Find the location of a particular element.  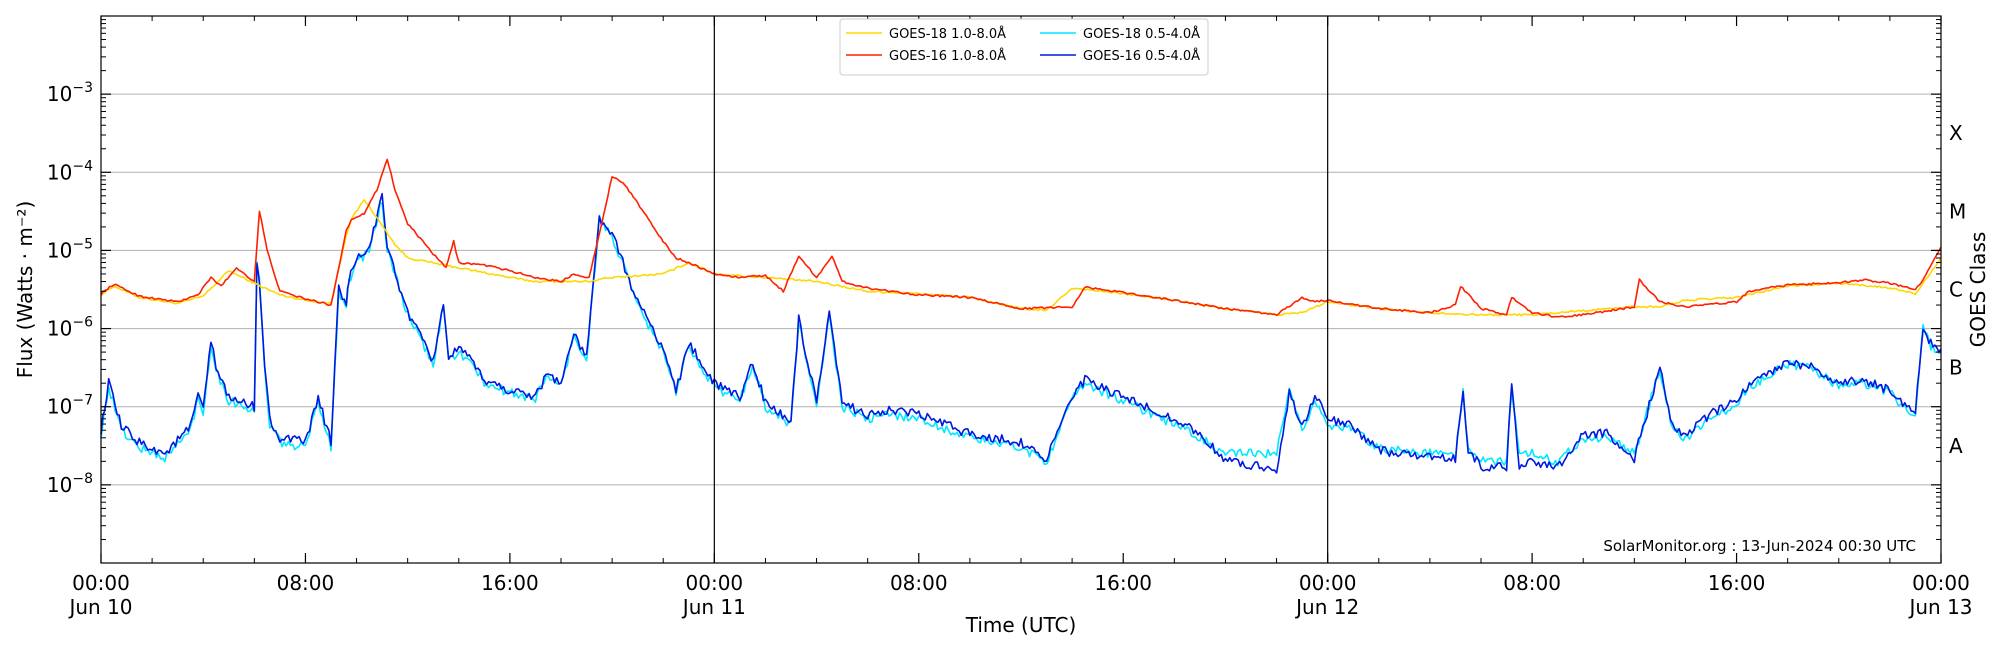

y-tick-label: 10⁻⁶ is located at coordinates (70, 328).